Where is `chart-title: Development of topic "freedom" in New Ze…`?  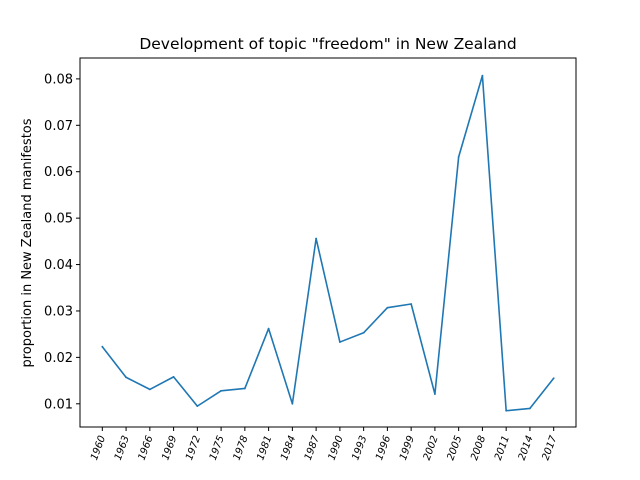 chart-title: Development of topic "freedom" in New Ze… is located at coordinates (327, 44).